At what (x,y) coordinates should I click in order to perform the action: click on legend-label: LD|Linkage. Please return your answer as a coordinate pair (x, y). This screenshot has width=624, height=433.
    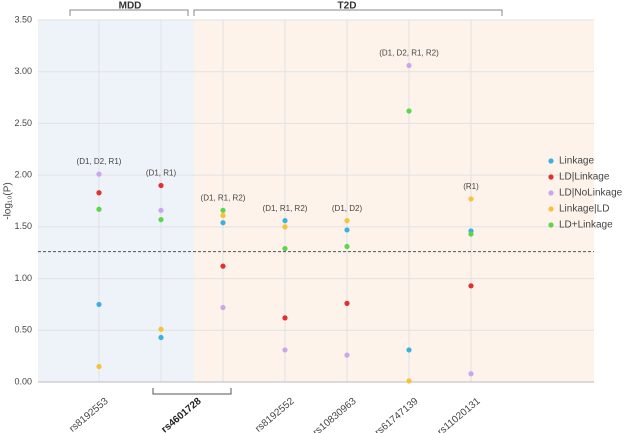
    Looking at the image, I should click on (584, 177).